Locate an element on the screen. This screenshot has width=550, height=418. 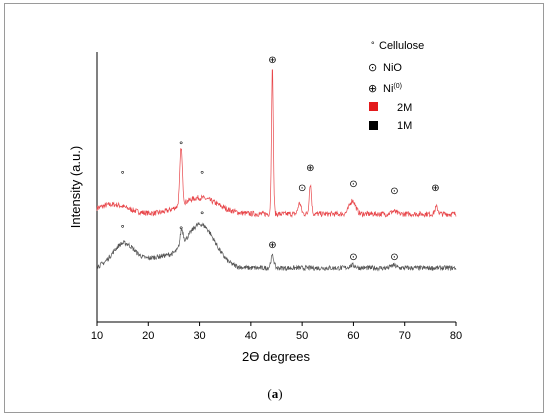
legend-item-1m: 1M is located at coordinates (390, 126).